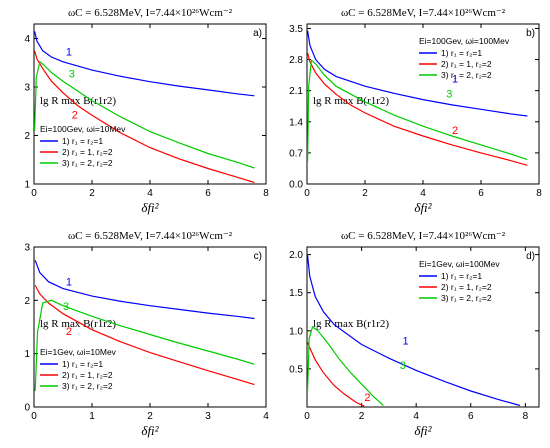  I want to click on y-tick-label: 4, so click(27, 39).